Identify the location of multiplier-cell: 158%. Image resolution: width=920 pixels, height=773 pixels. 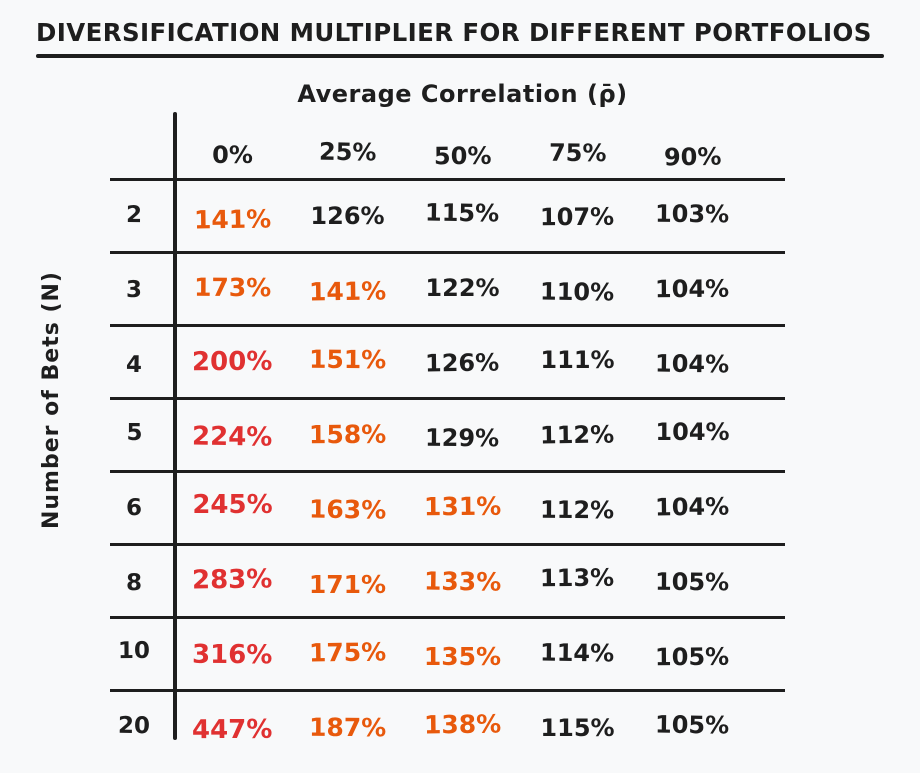
(347, 434).